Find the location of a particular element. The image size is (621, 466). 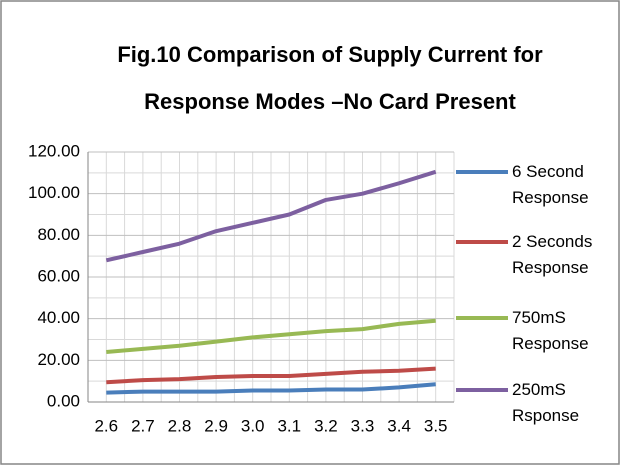

legend-label: 750mS Response is located at coordinates (550, 330).